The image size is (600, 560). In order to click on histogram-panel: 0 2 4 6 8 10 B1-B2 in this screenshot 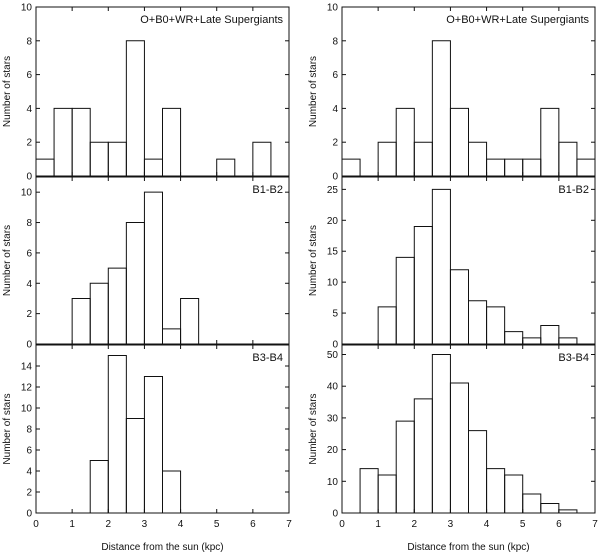, I will do `click(155, 263)`.